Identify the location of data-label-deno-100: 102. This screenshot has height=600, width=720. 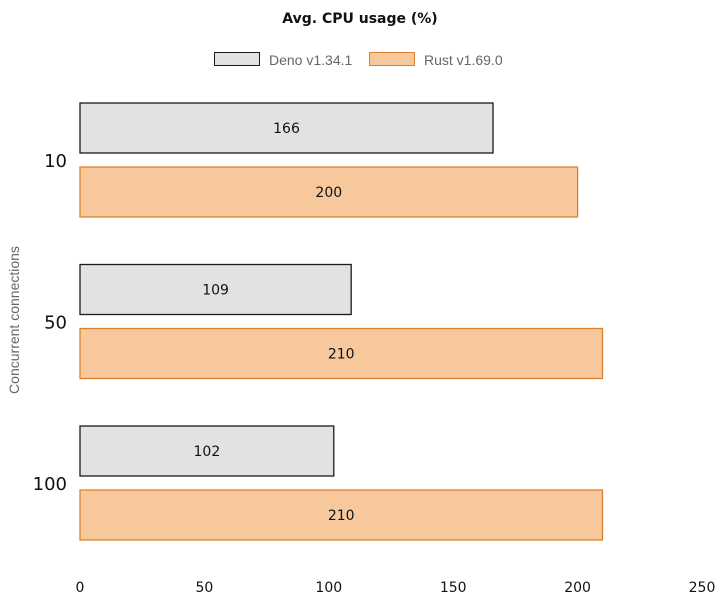
(207, 452).